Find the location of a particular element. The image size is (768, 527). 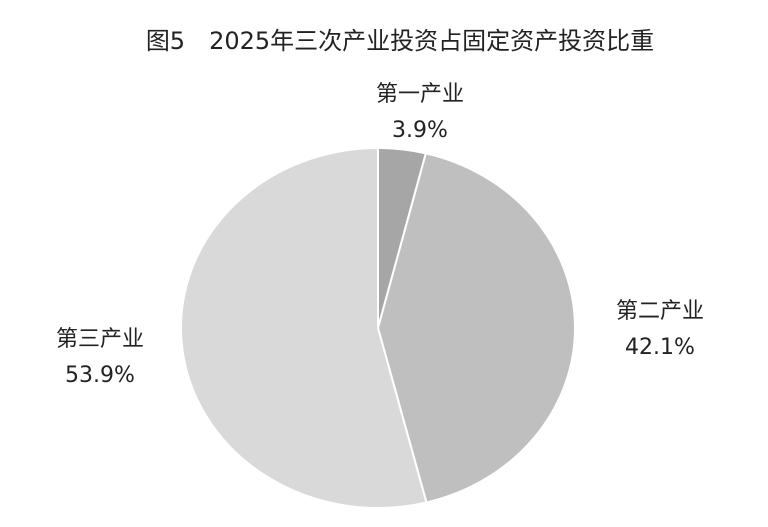

chart-title: 图5 2025年三次产业投资占固定资产投资比重 is located at coordinates (400, 41).